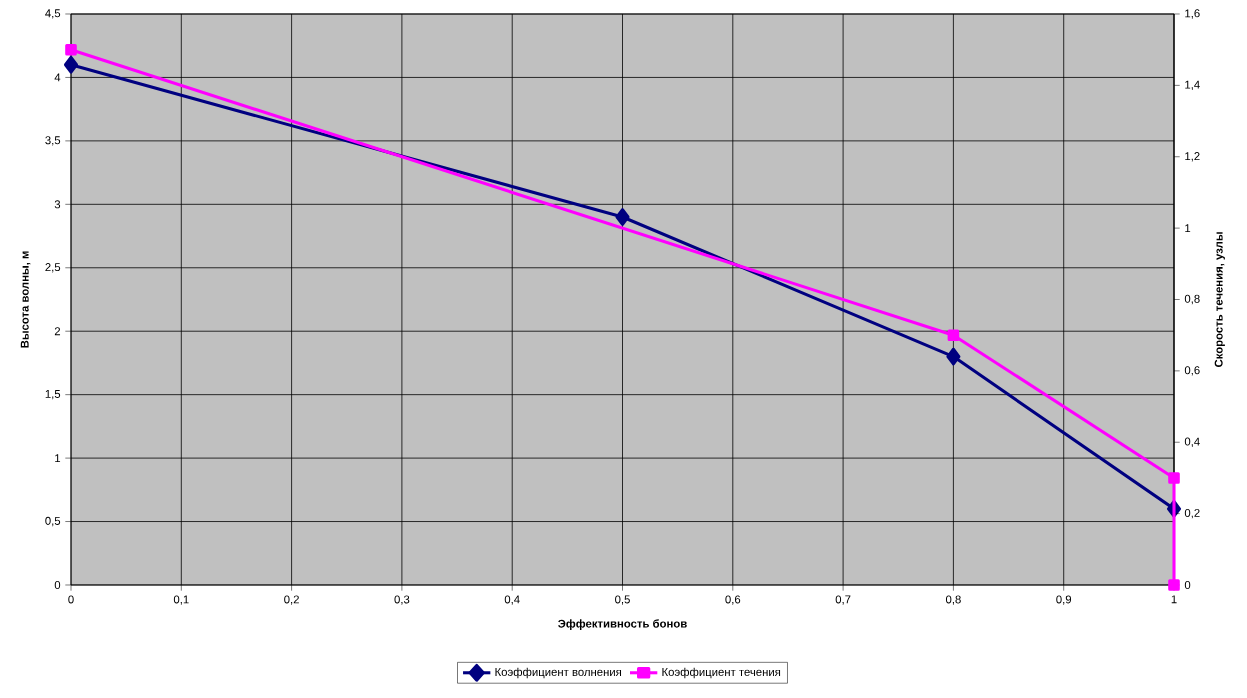 This screenshot has width=1247, height=698. Describe the element at coordinates (843, 600) in the screenshot. I see `x-tick-label: 0,7` at that location.